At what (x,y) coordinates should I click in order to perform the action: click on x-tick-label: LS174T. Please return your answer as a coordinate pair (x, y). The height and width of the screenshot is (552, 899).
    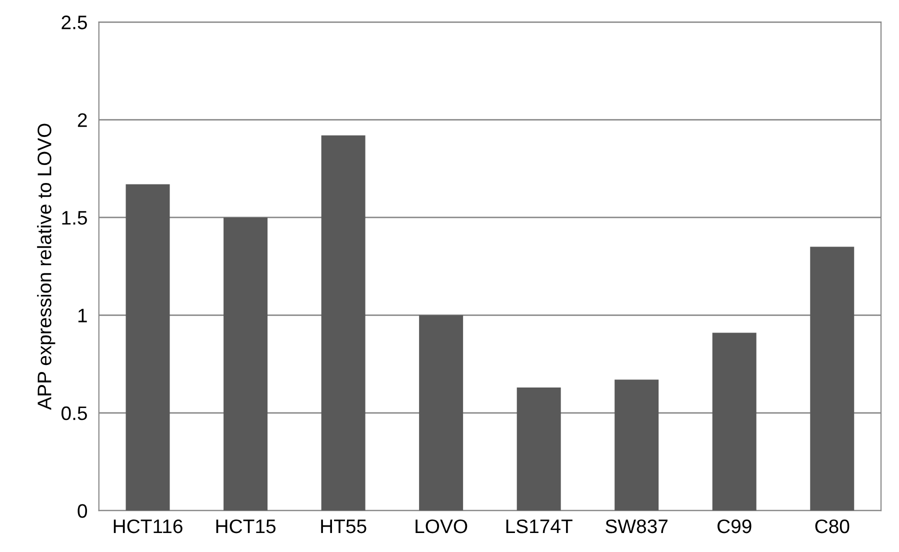
    Looking at the image, I should click on (539, 526).